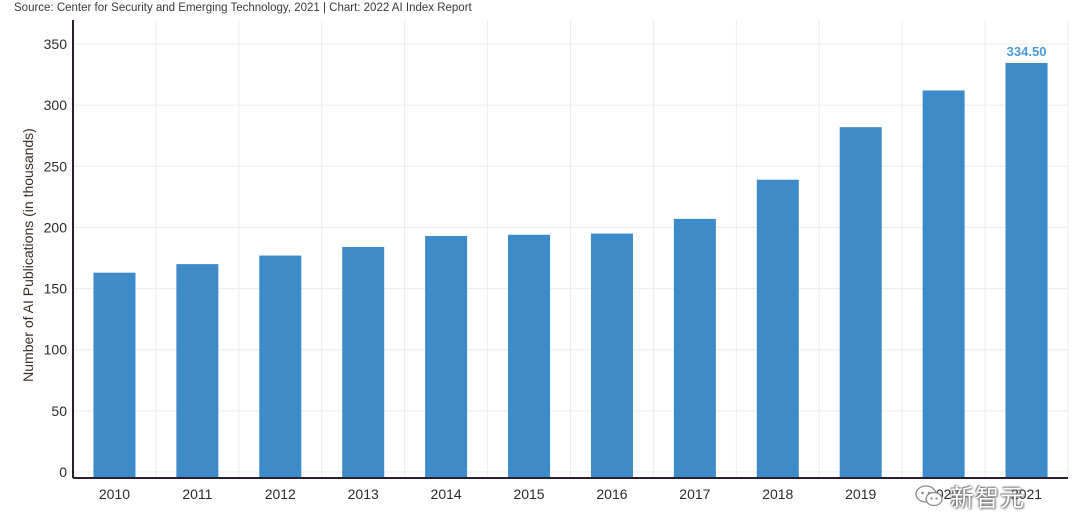 This screenshot has height=513, width=1080. Describe the element at coordinates (56, 44) in the screenshot. I see `y-tick-label: 350` at that location.